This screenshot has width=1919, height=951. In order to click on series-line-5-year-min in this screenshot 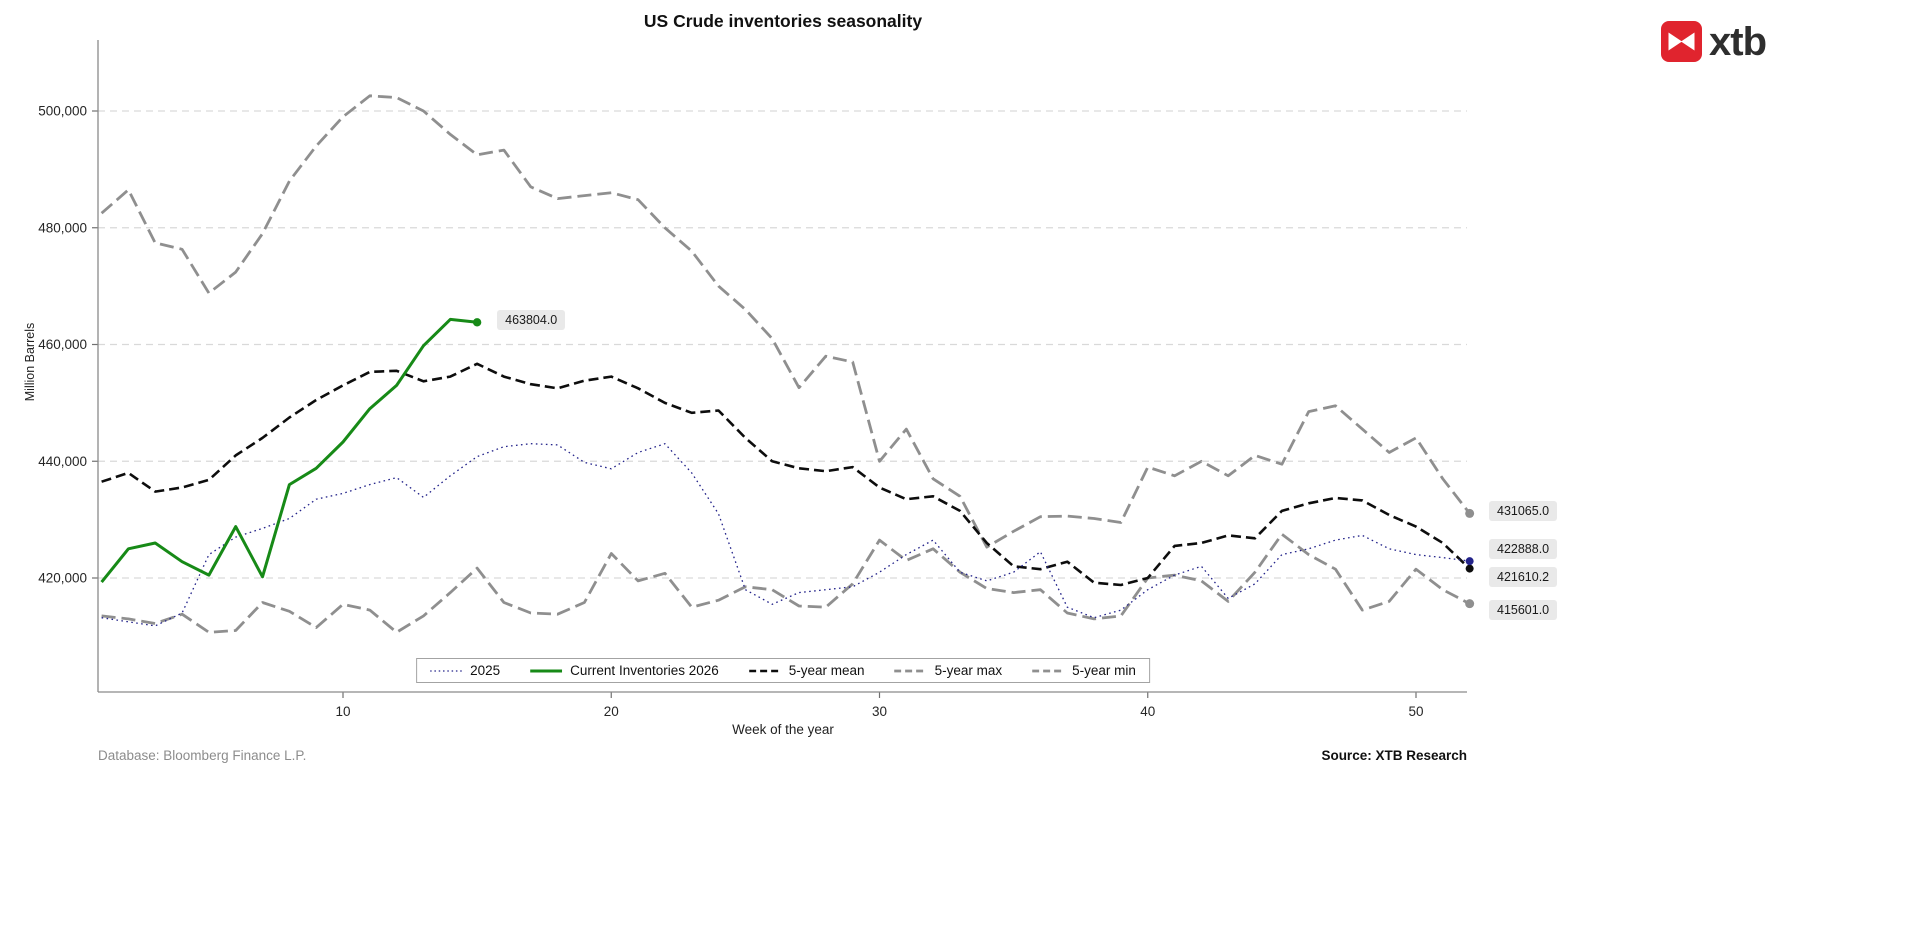, I will do `click(786, 583)`.